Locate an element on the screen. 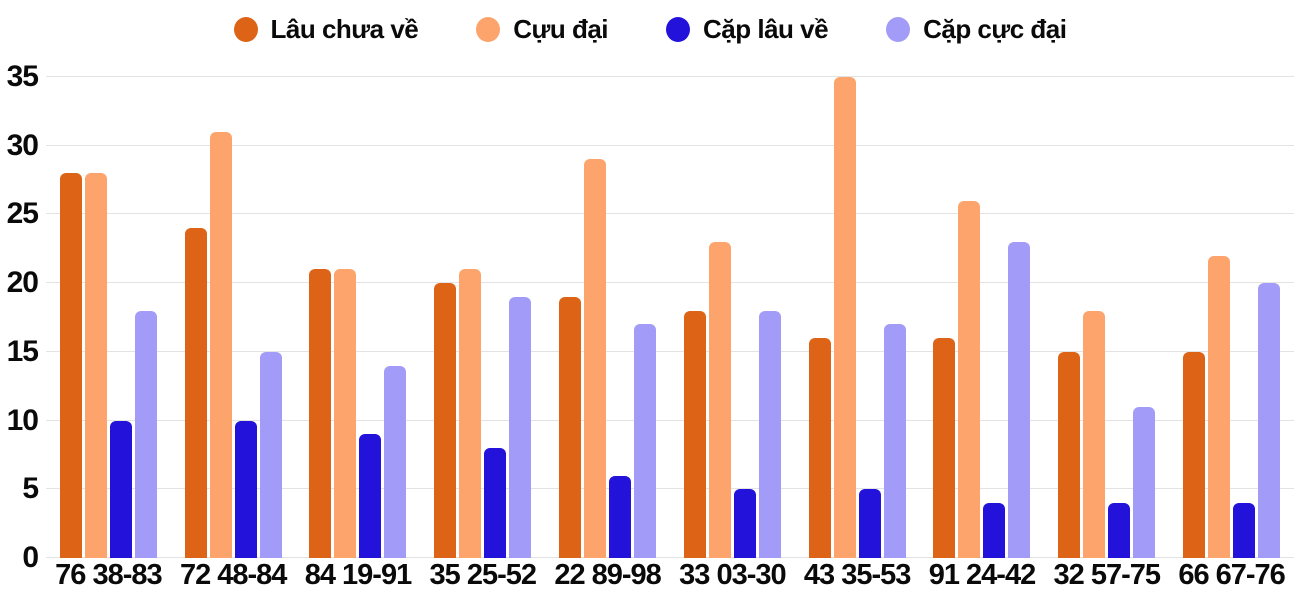 The image size is (1300, 600). x-tick-label: 66 67-76 is located at coordinates (1231, 575).